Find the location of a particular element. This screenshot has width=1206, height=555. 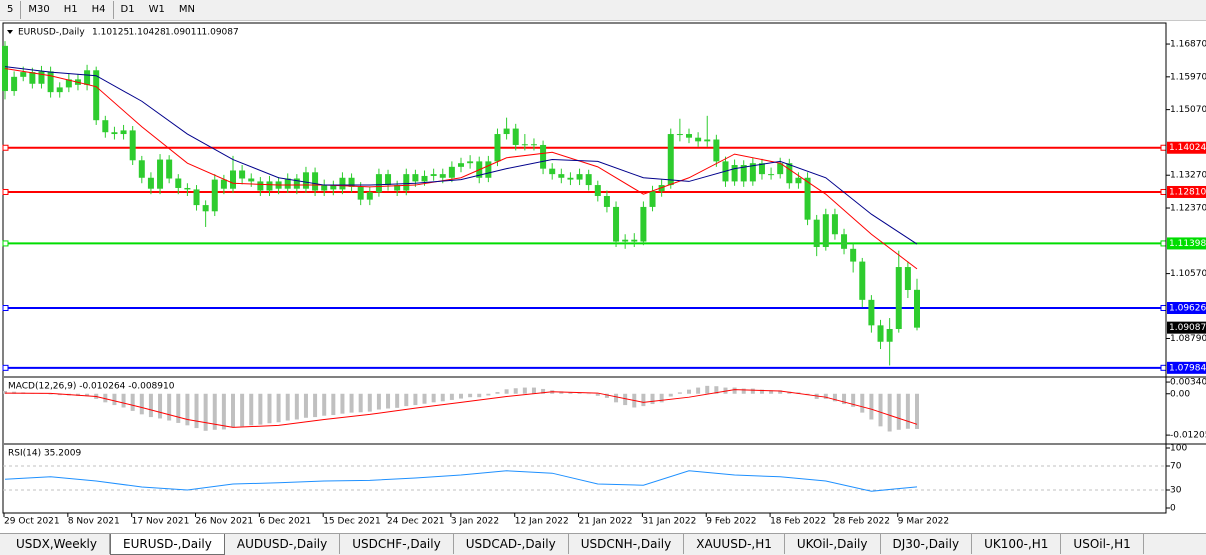

x-tick-label: 18 Feb 2022 is located at coordinates (798, 522).